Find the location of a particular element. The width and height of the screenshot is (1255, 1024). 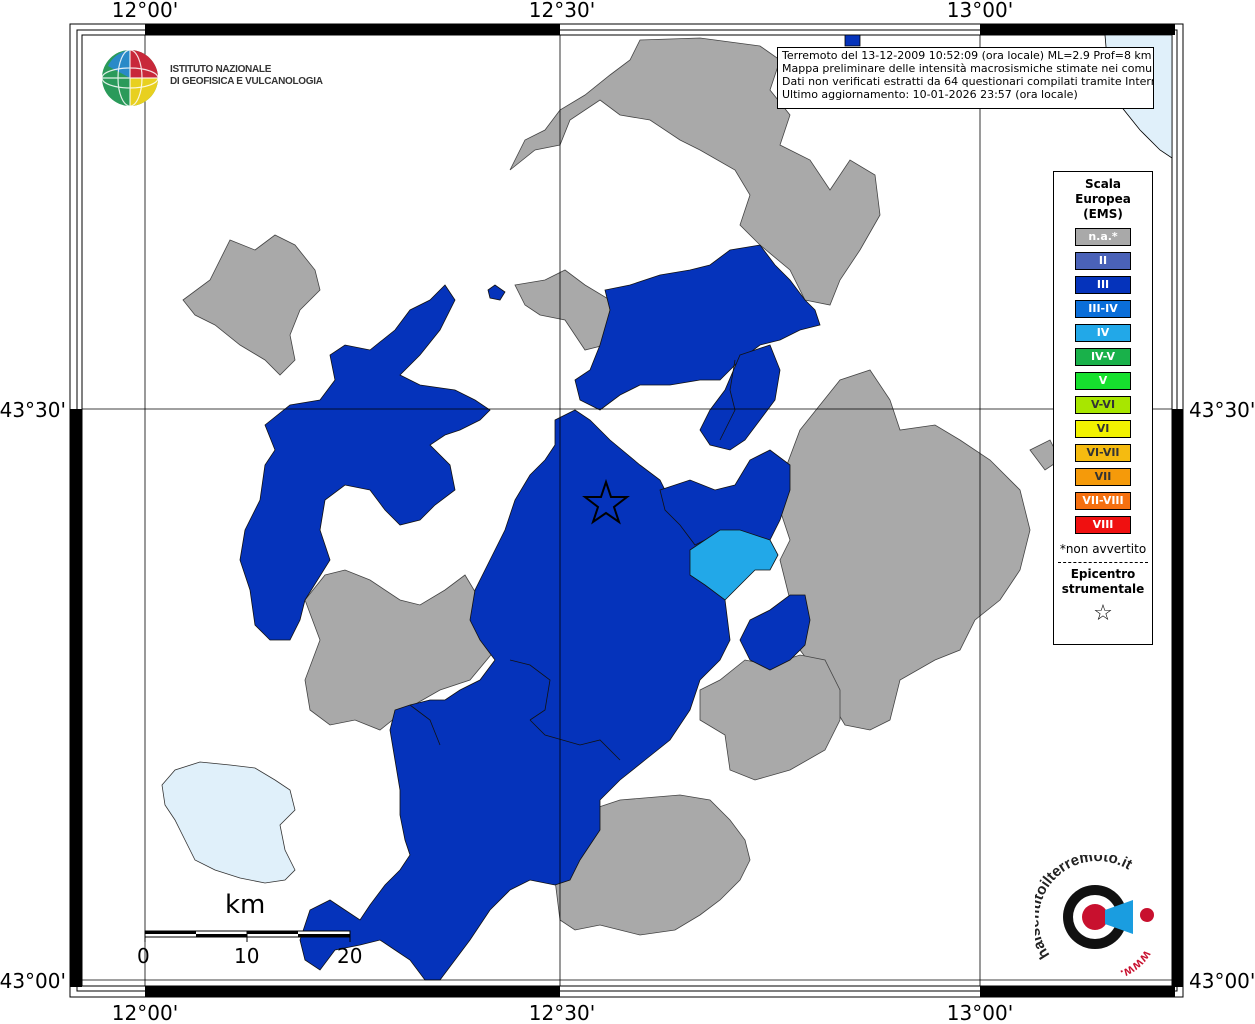

ingv-logo-line1: ISTITUTO NAZIONALE is located at coordinates (221, 69).